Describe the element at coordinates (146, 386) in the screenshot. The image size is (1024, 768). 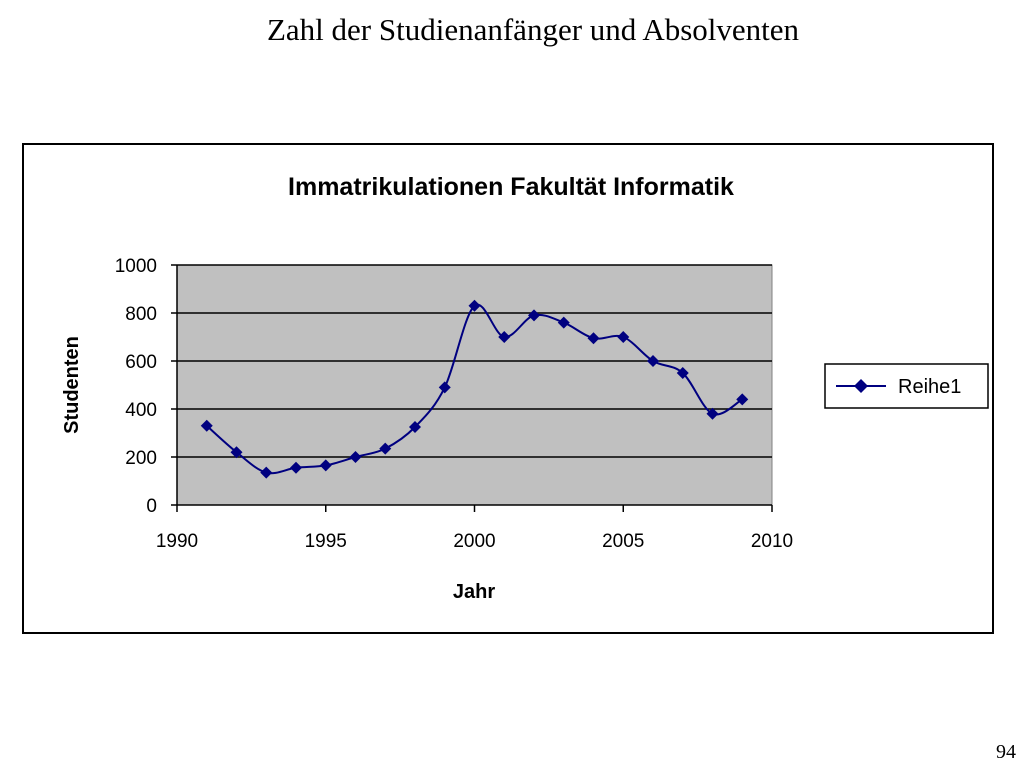
I see `y-axis: 0 200 400 600 800 1000` at that location.